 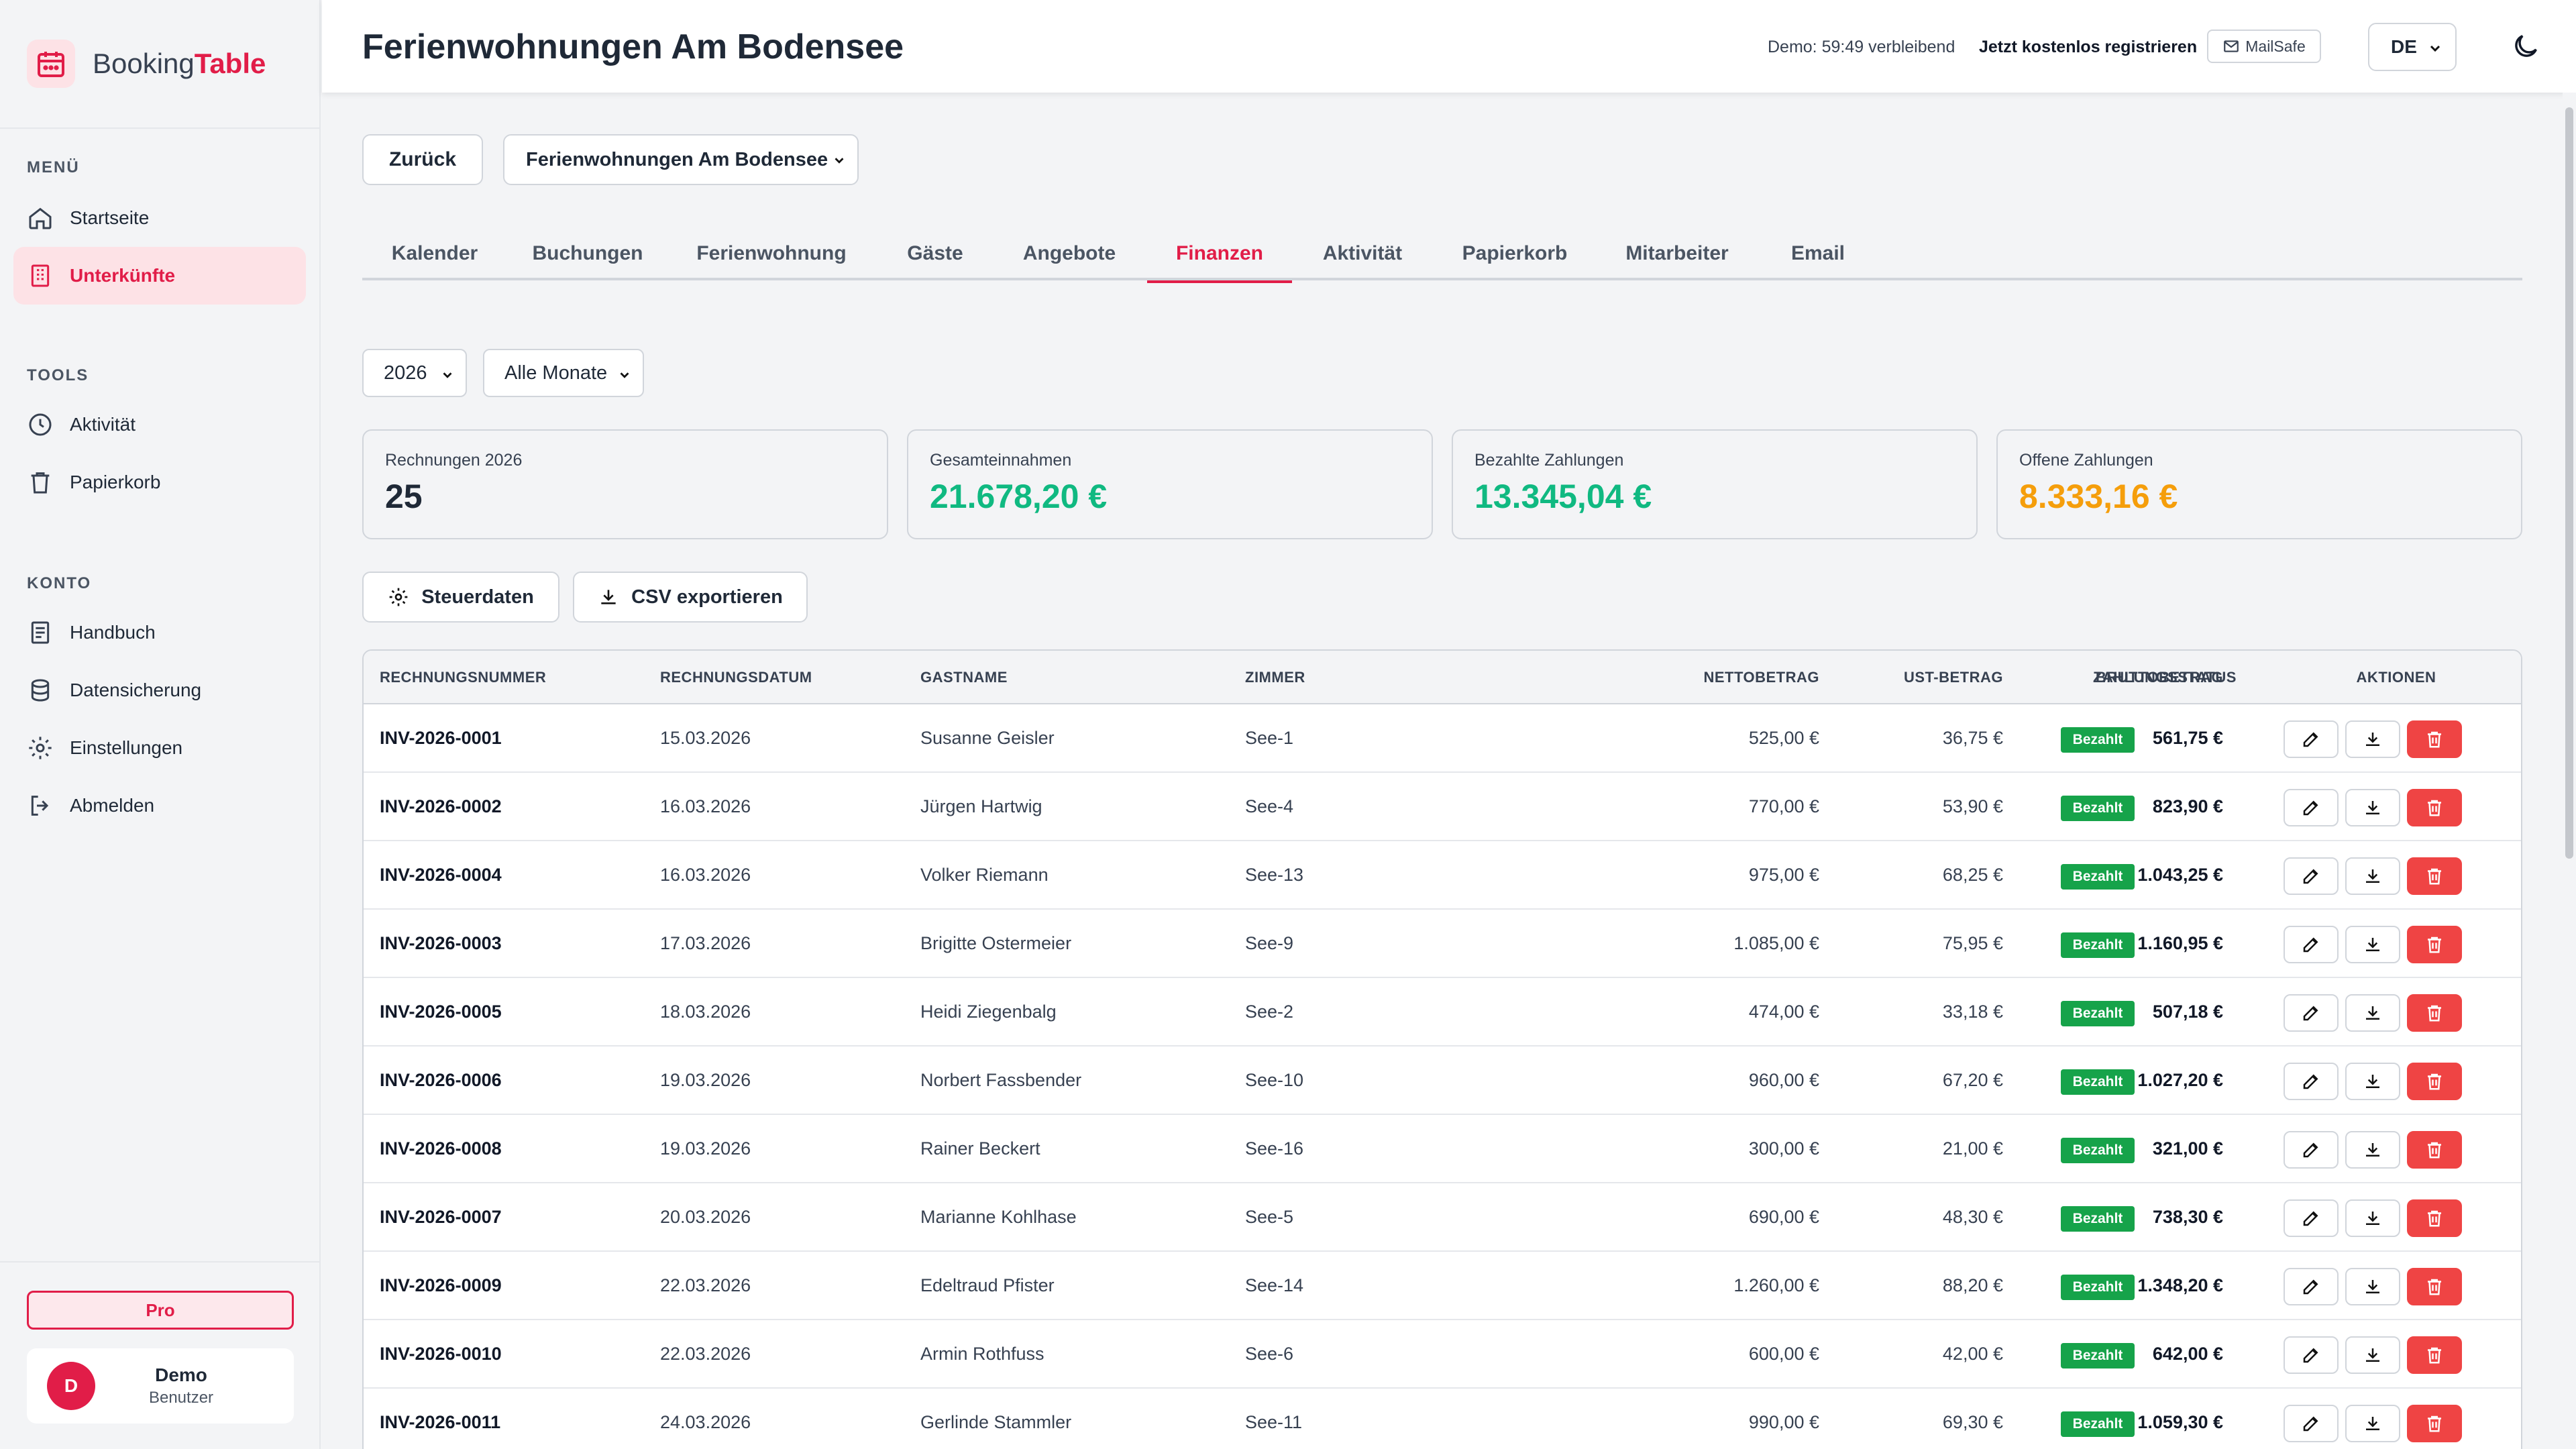 I want to click on column-header-net: NETTOBETRAG, so click(x=1761, y=677).